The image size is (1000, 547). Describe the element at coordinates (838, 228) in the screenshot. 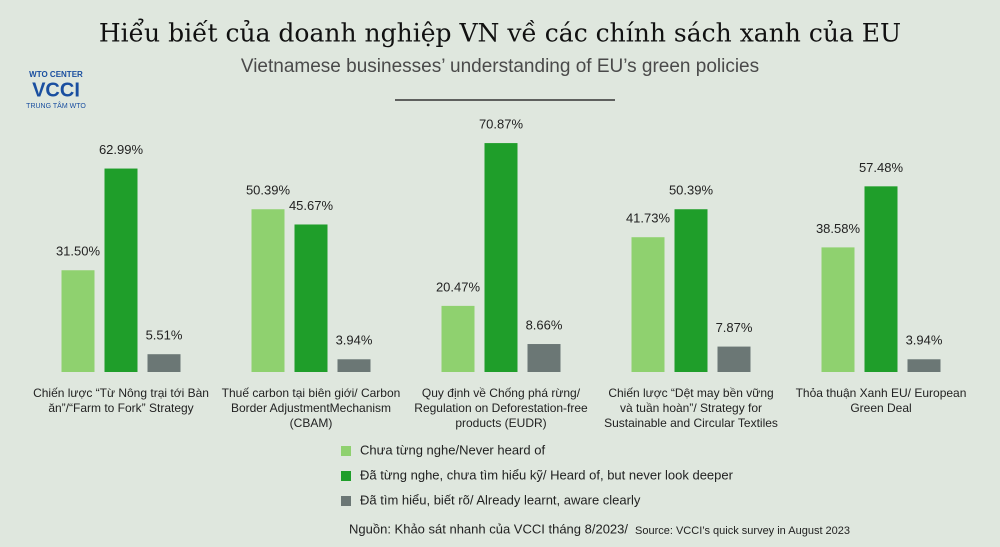

I see `data-label: 38.58%` at that location.